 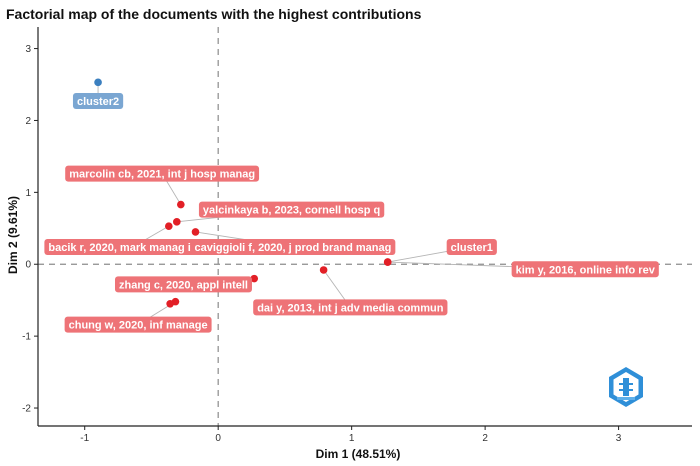 I want to click on y-tick-label: 0, so click(x=28, y=265).